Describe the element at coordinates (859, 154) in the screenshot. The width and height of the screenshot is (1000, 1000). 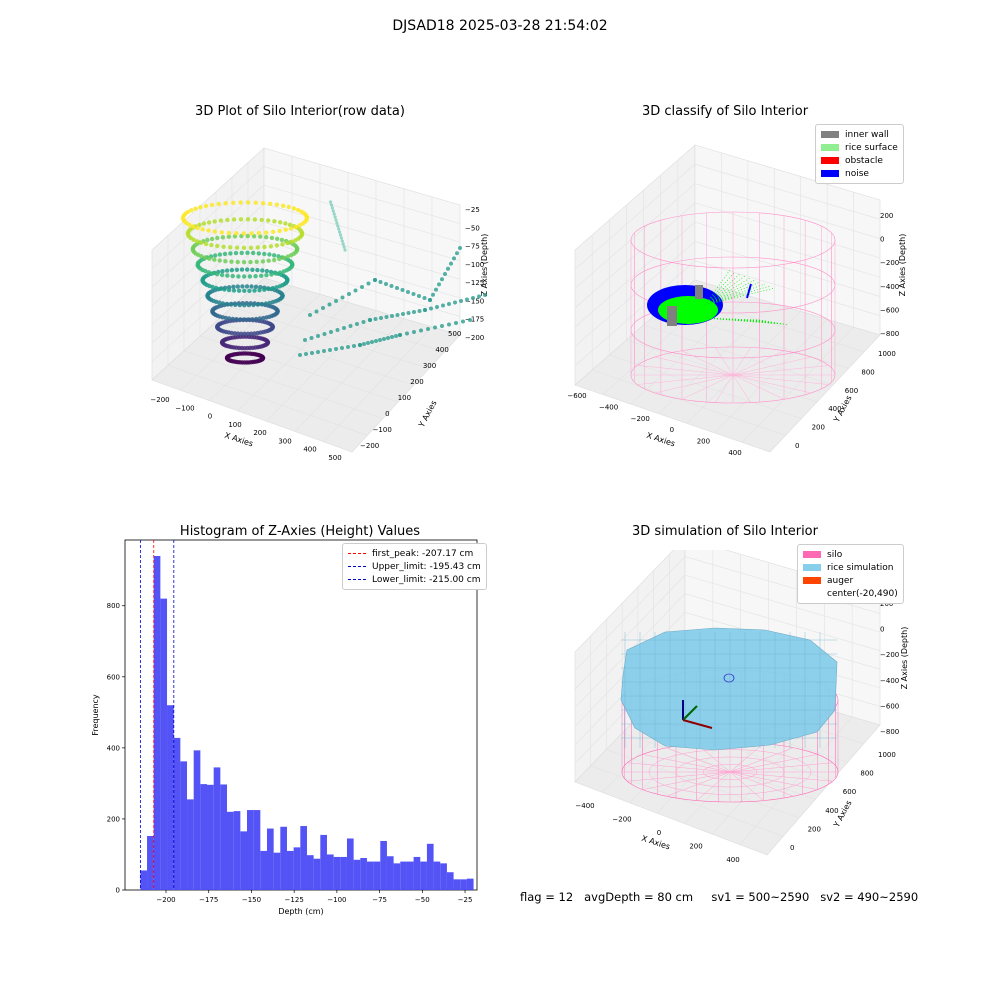
I see `plot2-legend: inner wall rice surface obstacle noise` at that location.